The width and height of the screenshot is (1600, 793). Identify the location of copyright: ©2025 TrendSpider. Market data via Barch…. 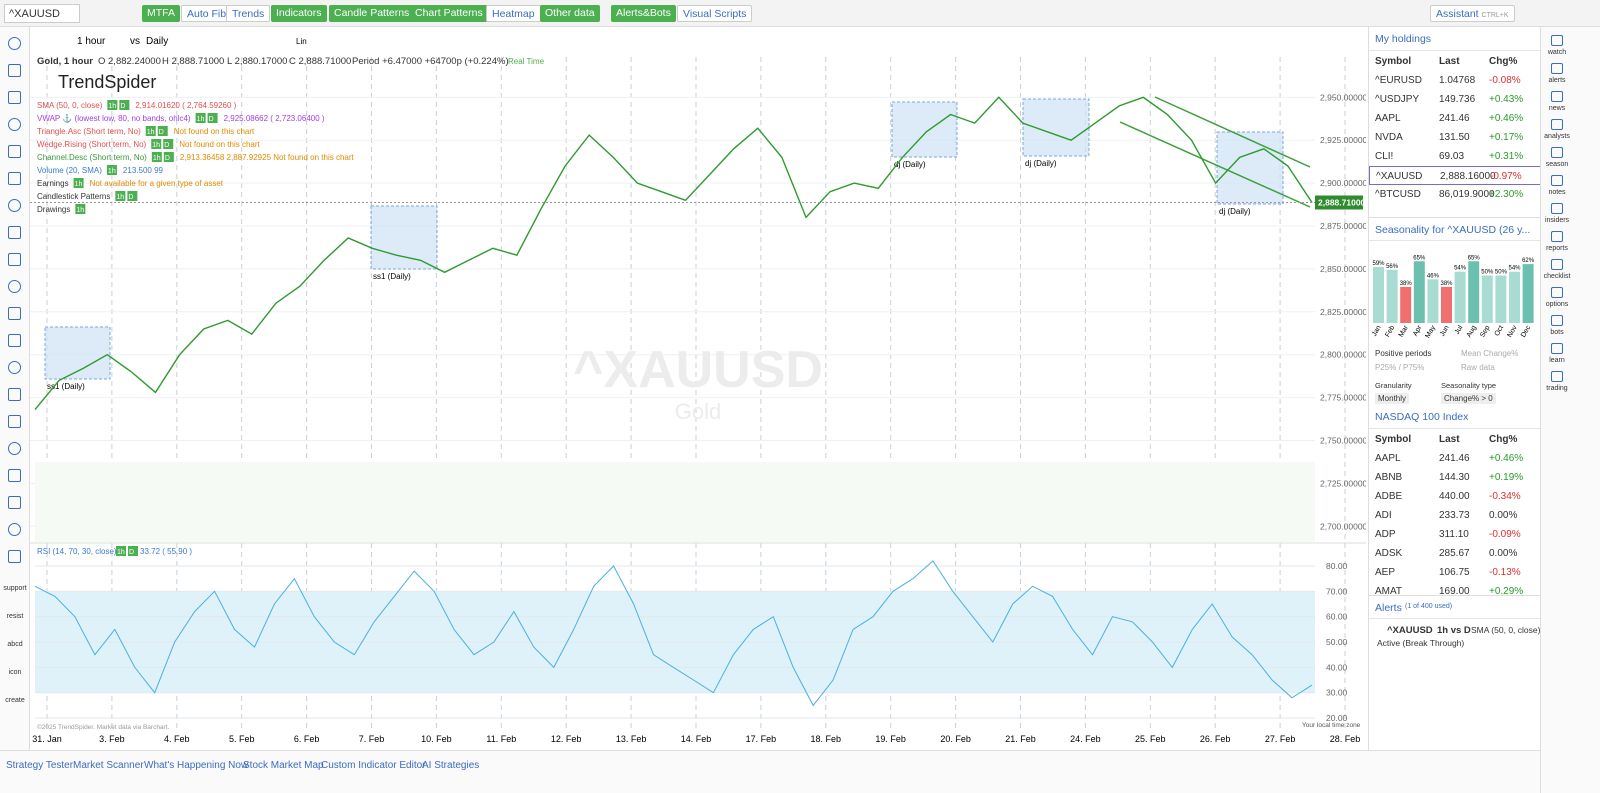
(103, 727).